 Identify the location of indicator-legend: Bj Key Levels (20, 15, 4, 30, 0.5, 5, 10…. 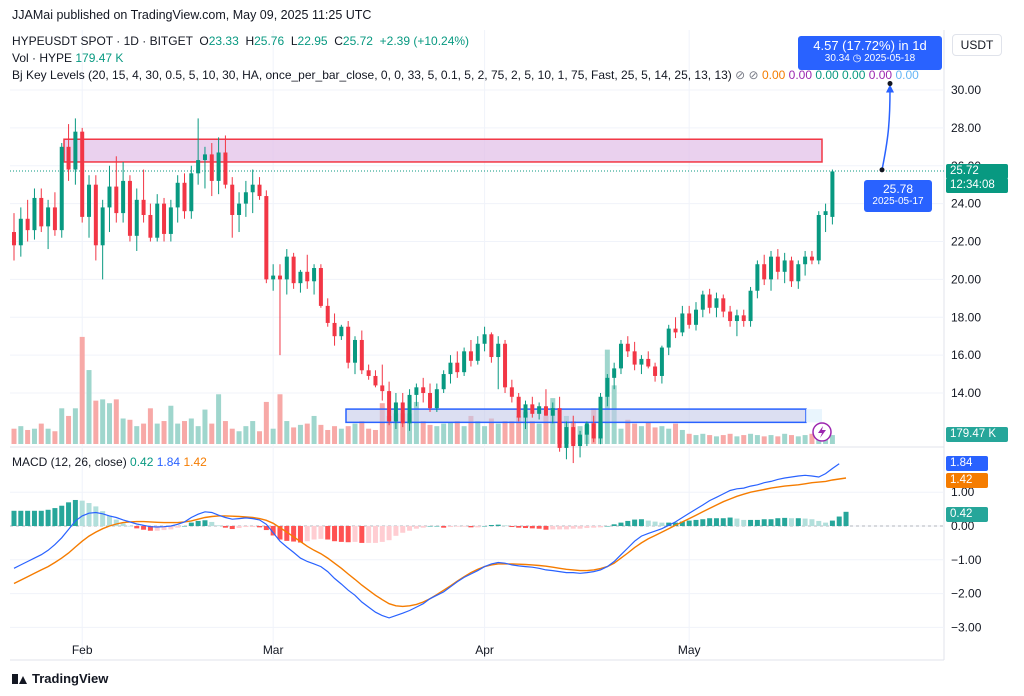
(465, 75).